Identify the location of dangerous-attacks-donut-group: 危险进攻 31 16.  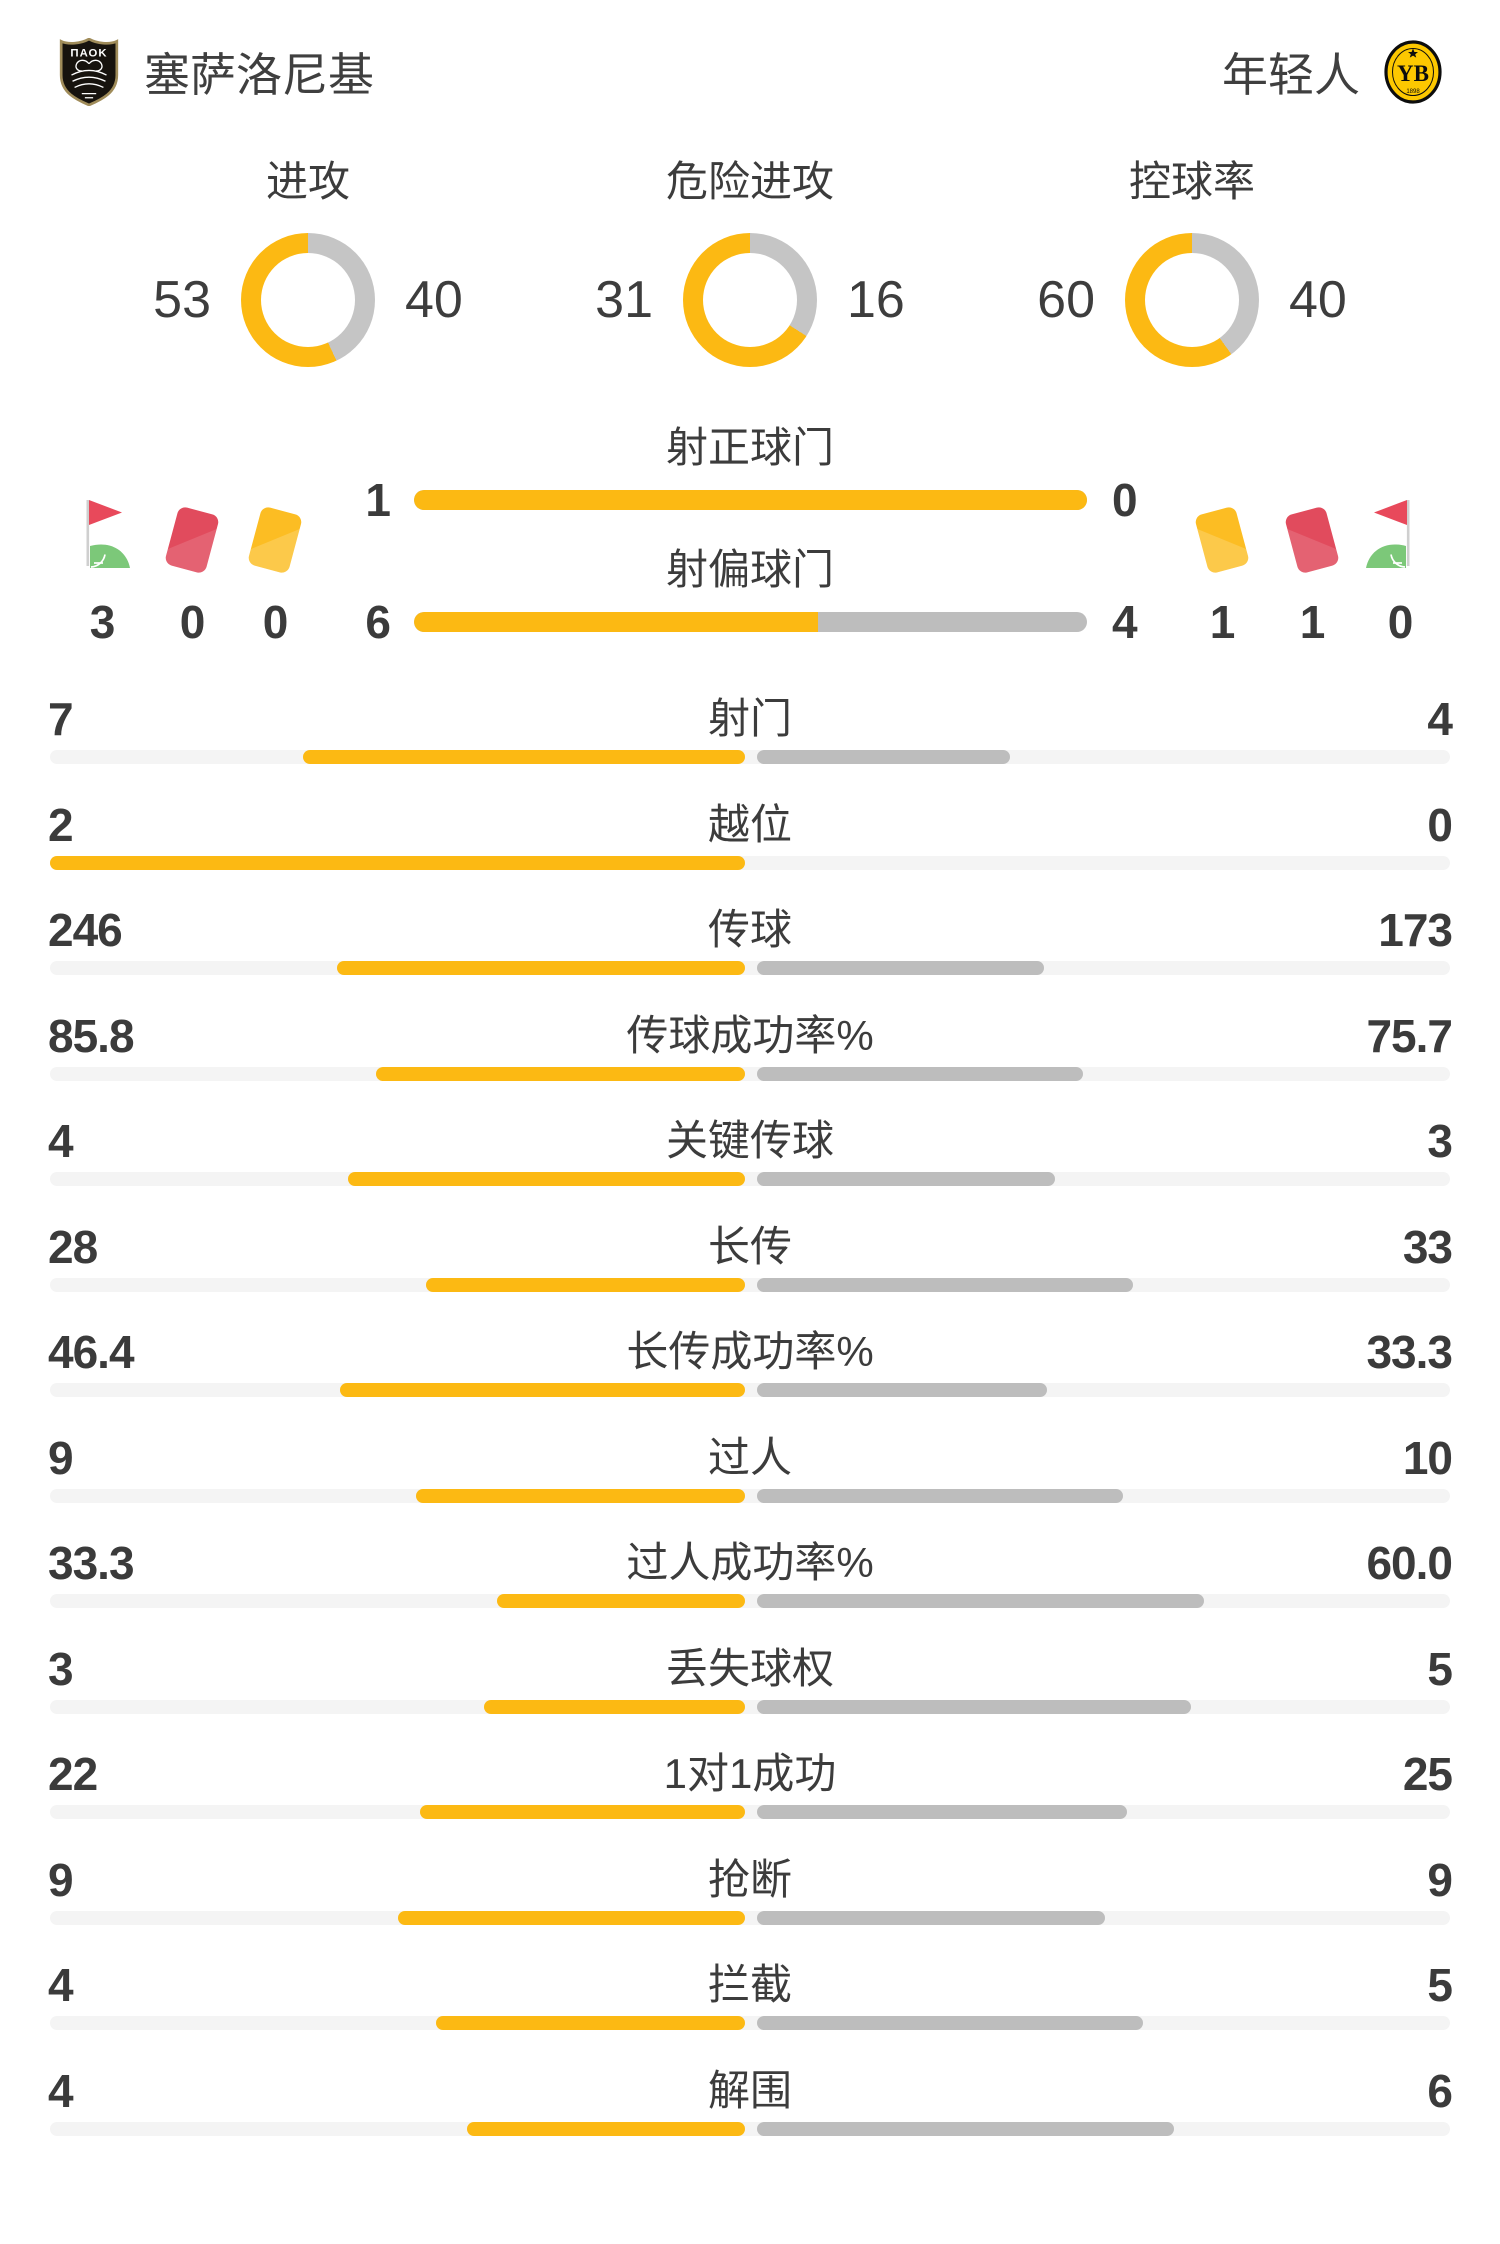
(750, 263).